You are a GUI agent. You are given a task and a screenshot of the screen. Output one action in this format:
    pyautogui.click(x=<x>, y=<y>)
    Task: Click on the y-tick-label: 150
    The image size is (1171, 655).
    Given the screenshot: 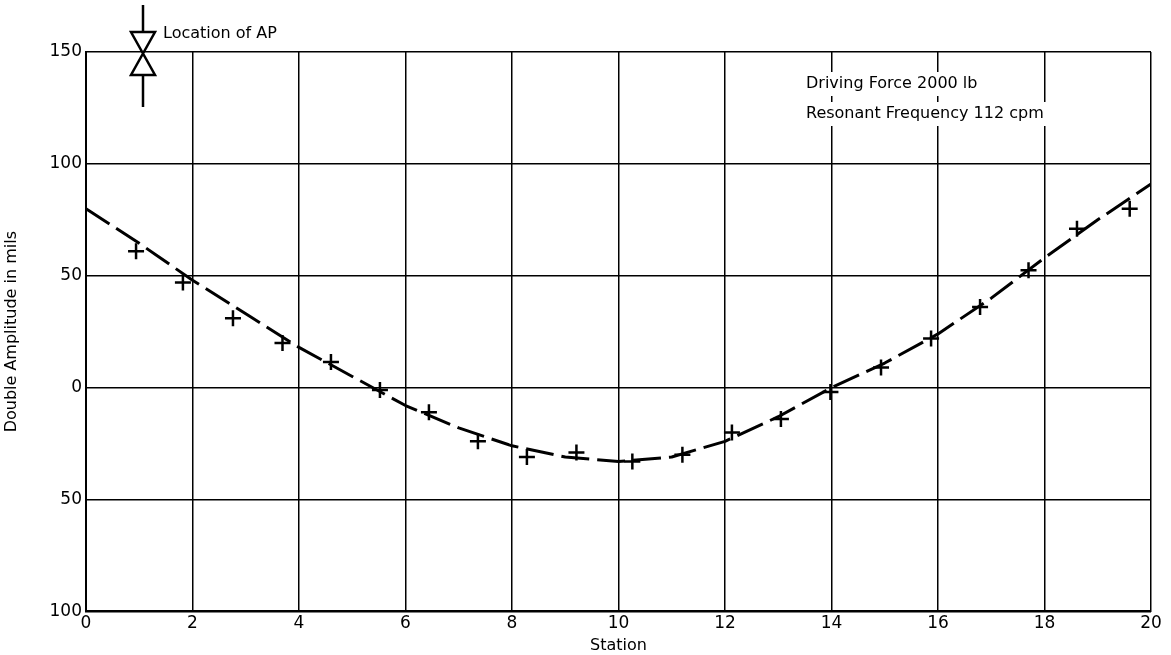 What is the action you would take?
    pyautogui.click(x=65, y=50)
    